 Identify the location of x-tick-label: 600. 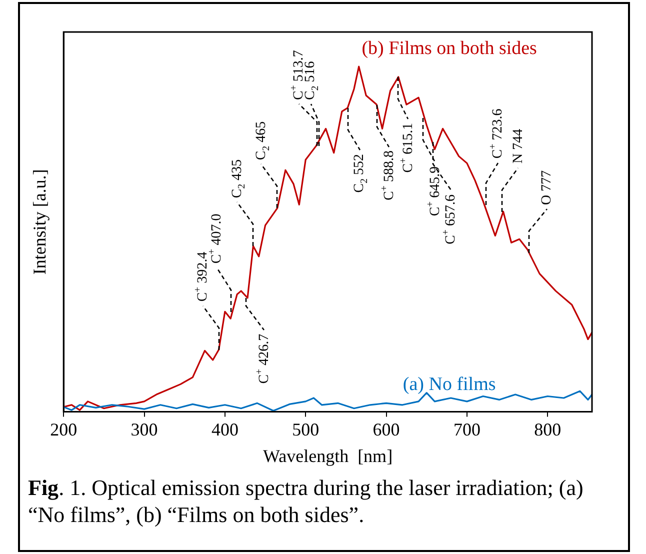
(386, 429).